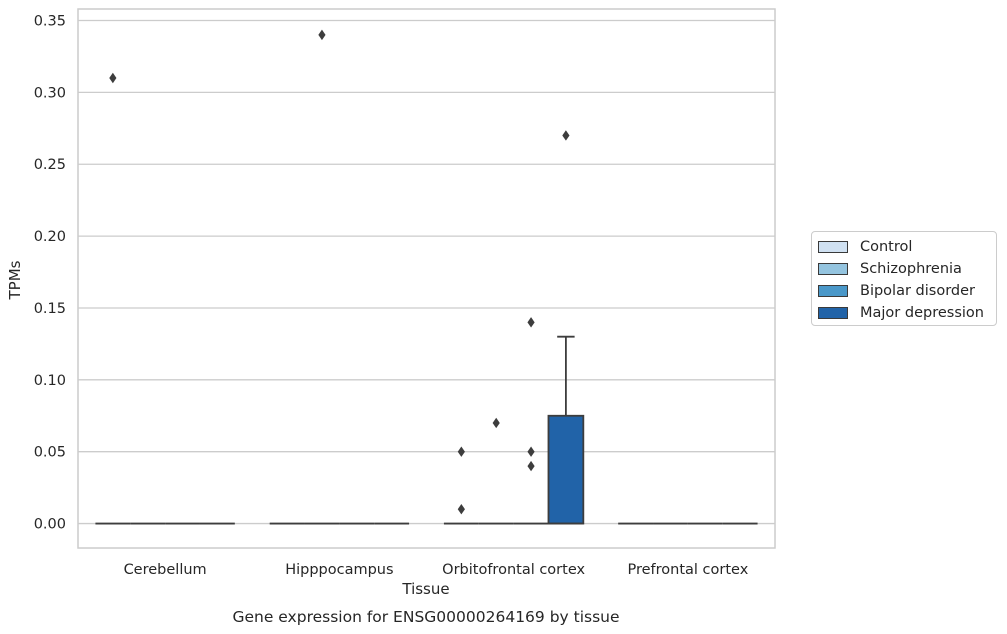  I want to click on box-orbitofrontal-cortex-major-depression, so click(566, 469).